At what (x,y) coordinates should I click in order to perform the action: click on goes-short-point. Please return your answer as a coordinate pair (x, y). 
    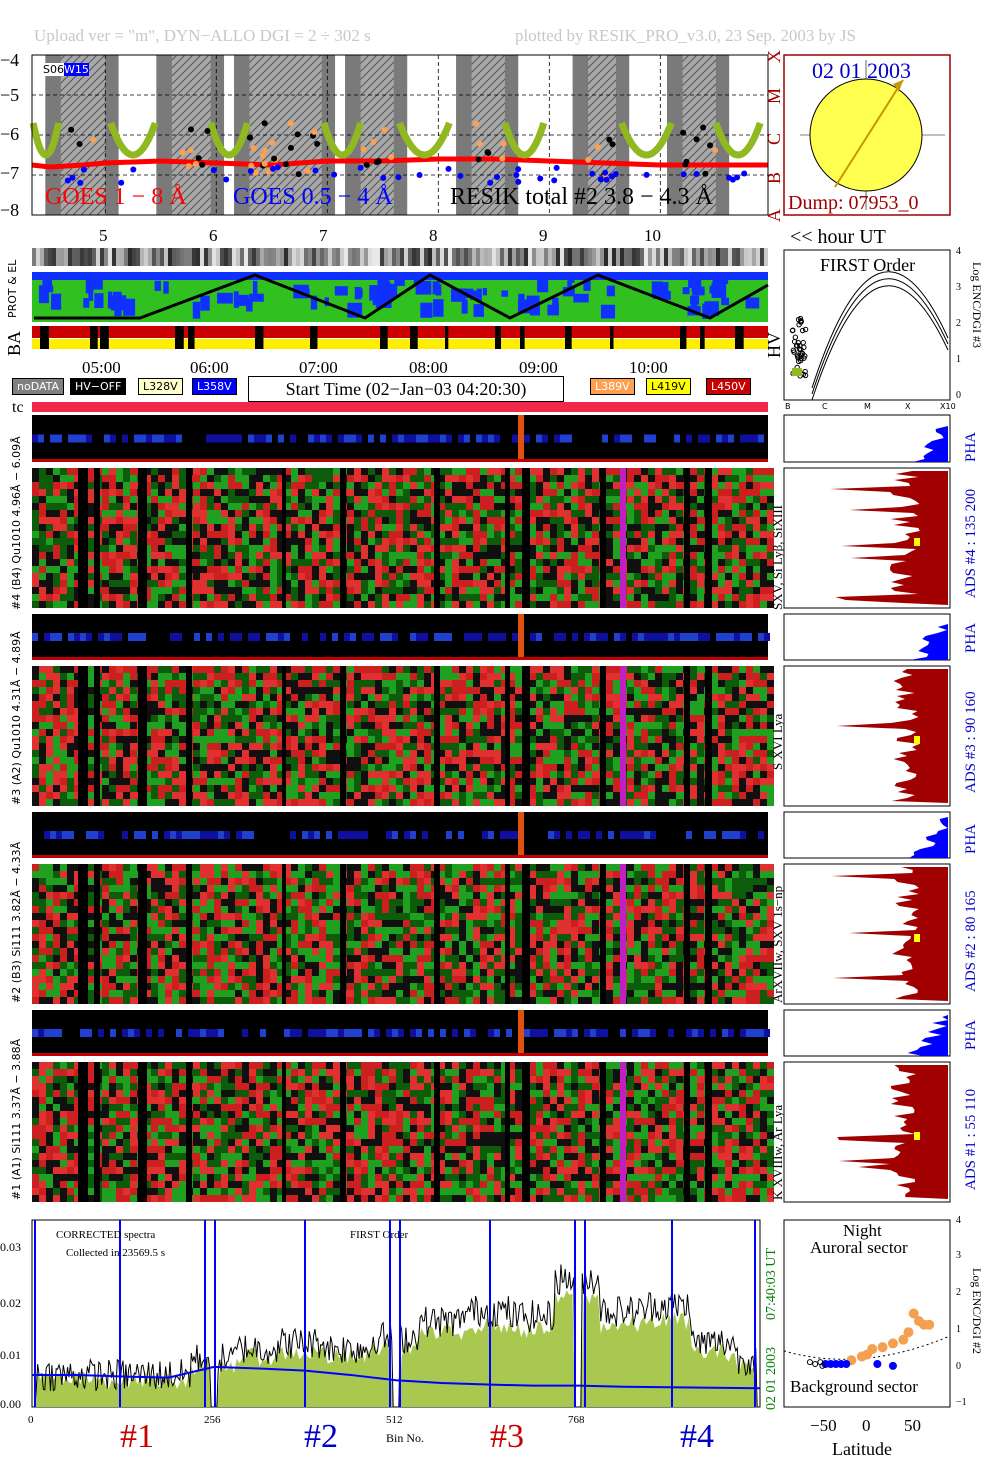
    Looking at the image, I should click on (250, 171).